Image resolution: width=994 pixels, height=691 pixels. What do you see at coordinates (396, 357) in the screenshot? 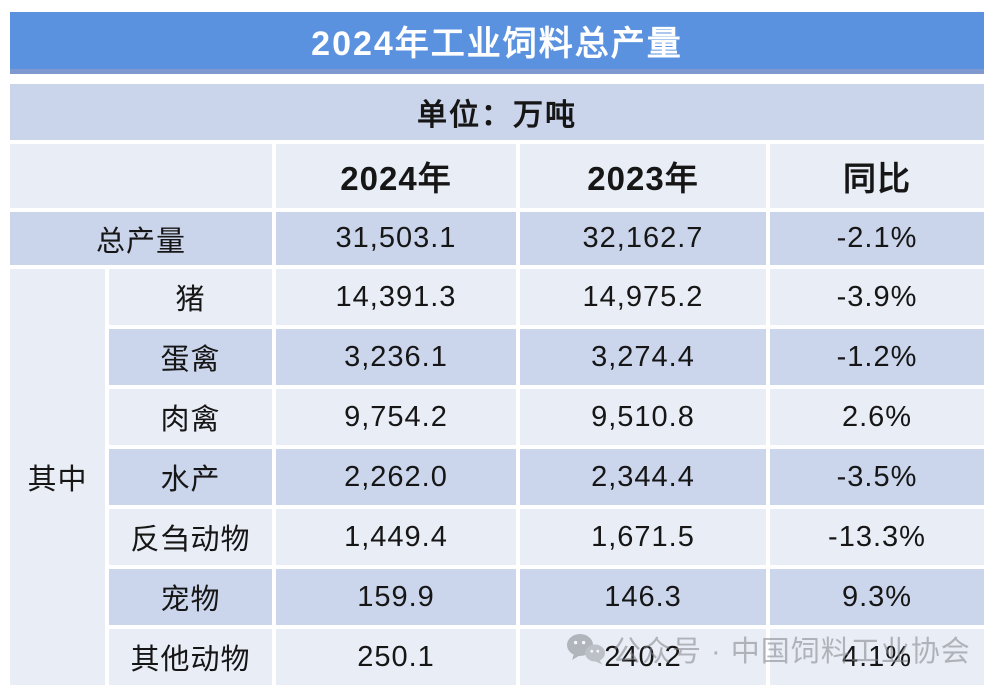
I see `row-2024-value: 3,236.1` at bounding box center [396, 357].